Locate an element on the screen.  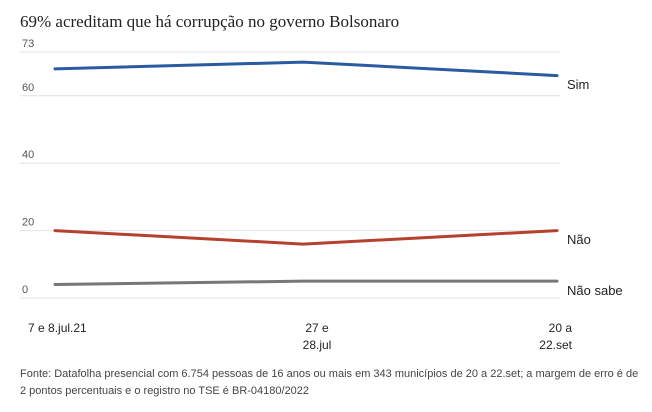
x-tick-label: 7 e 8.jul.21 is located at coordinates (57, 328).